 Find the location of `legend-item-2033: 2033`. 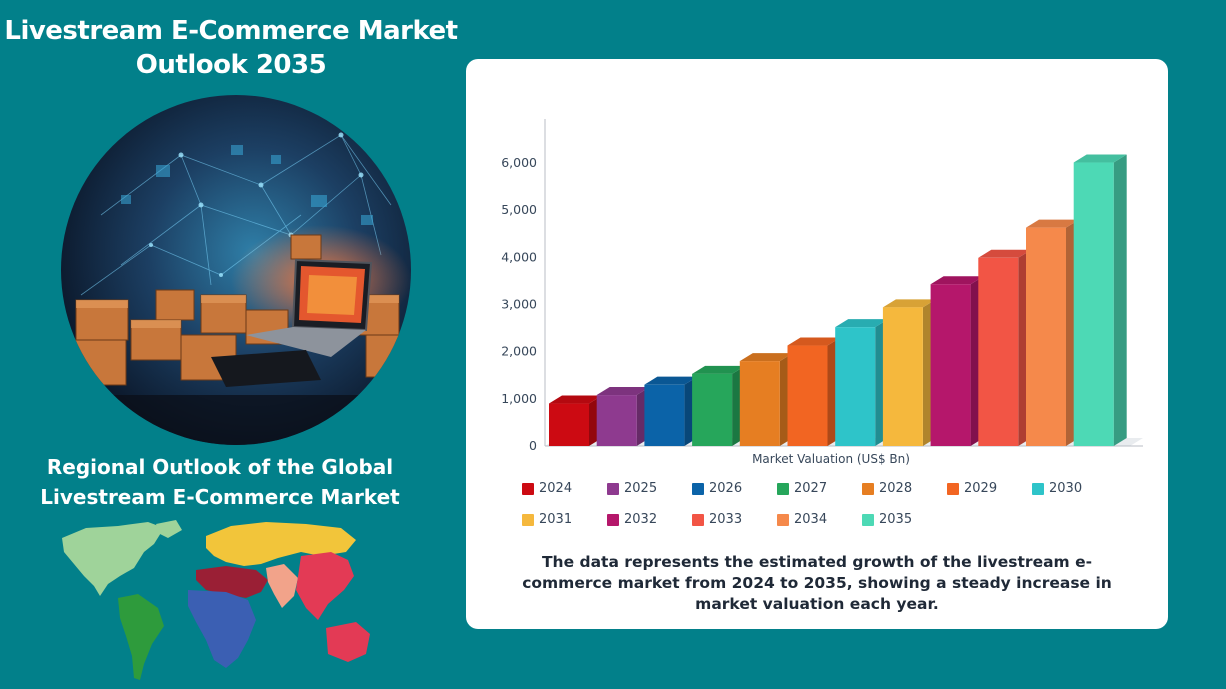

legend-item-2033: 2033 is located at coordinates (734, 519).